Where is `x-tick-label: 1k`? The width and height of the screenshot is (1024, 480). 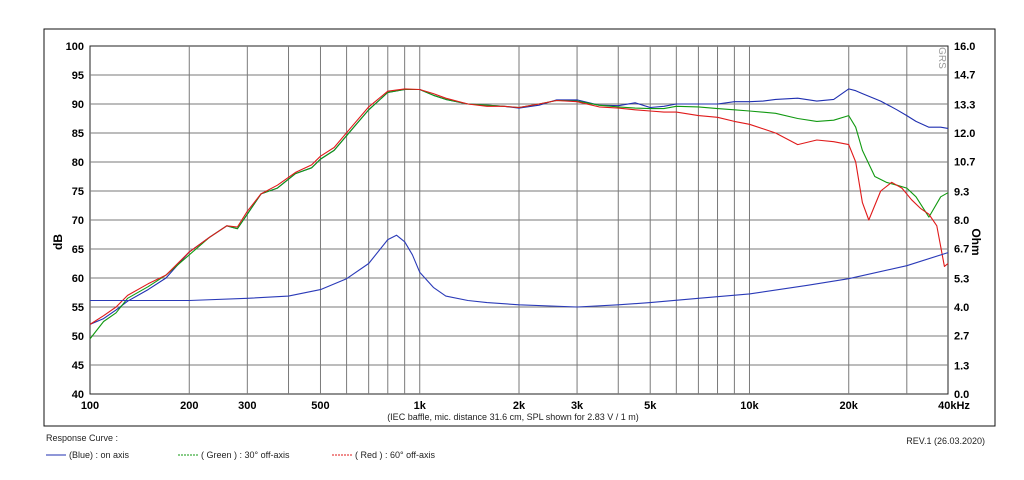 x-tick-label: 1k is located at coordinates (420, 406).